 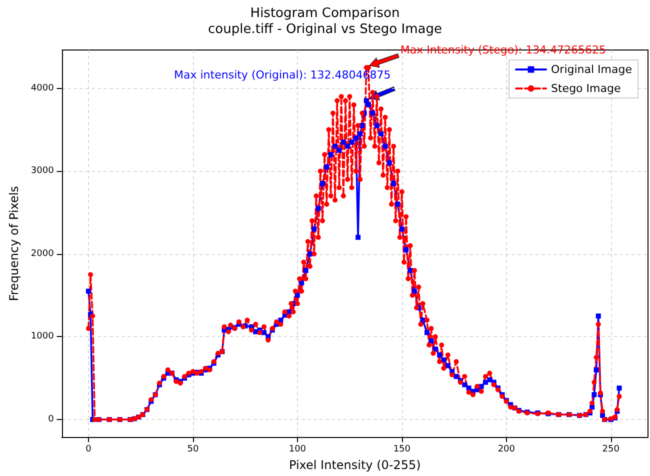 I want to click on y-tick-label: 1000, so click(x=42, y=337).